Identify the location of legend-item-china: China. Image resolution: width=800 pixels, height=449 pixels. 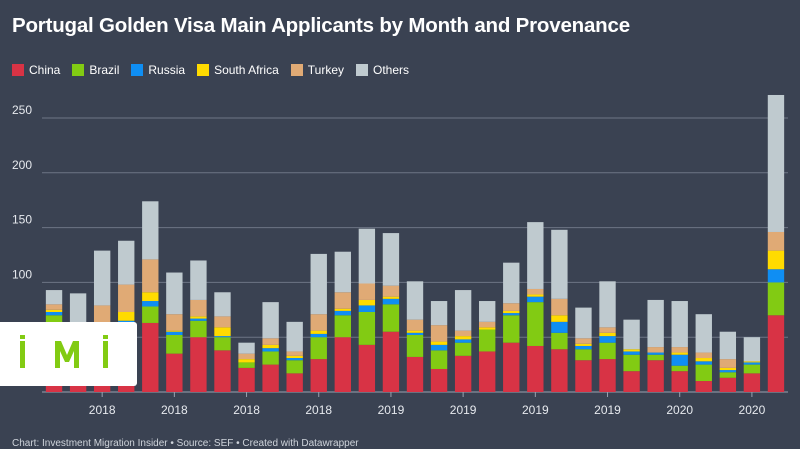
(36, 70).